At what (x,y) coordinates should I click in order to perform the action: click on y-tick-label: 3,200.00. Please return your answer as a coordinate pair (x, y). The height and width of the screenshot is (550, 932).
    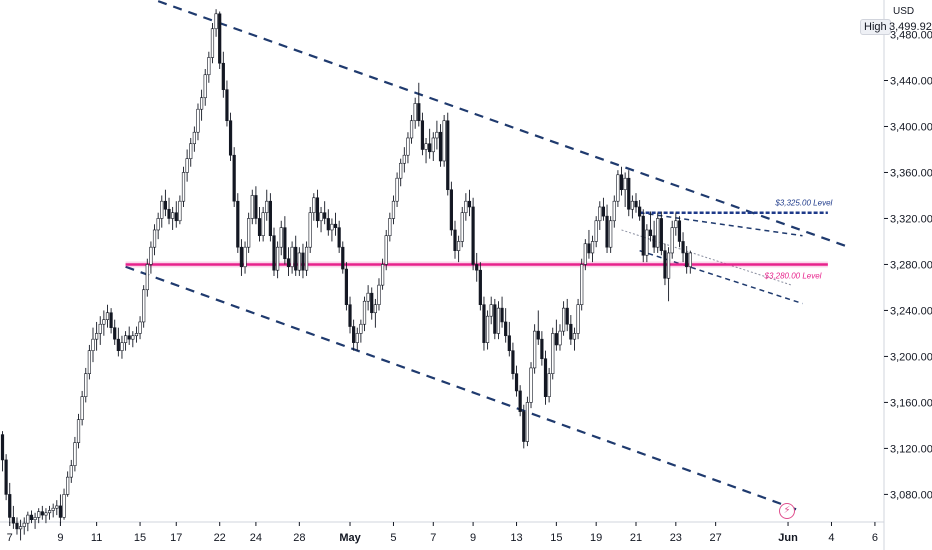
    Looking at the image, I should click on (911, 357).